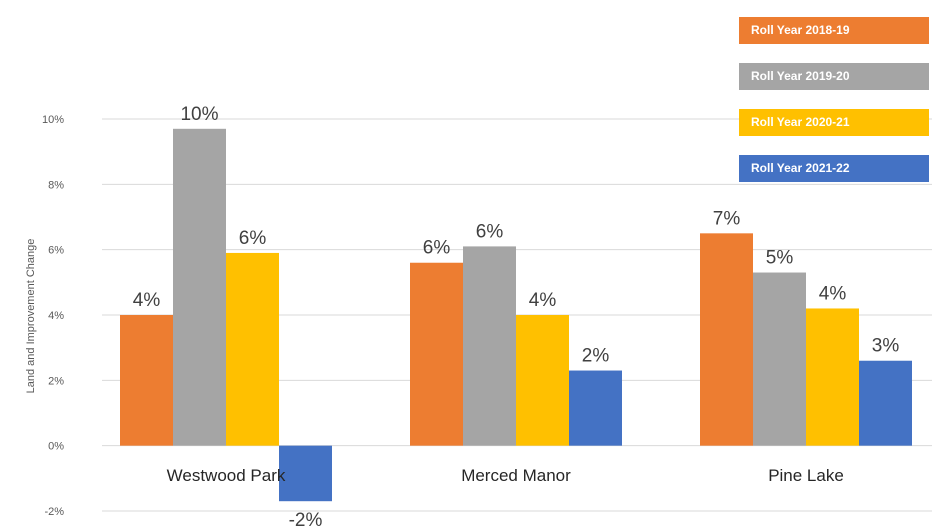 This screenshot has height=532, width=932. Describe the element at coordinates (226, 475) in the screenshot. I see `x-tick-label: Westwood Park` at that location.